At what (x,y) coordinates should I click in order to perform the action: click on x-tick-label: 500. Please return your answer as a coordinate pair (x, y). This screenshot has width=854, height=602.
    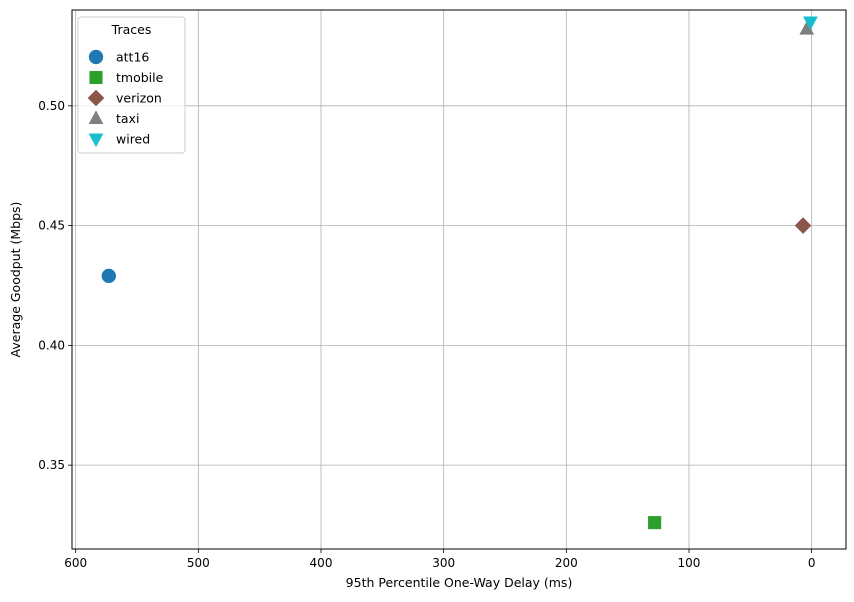
    Looking at the image, I should click on (198, 563).